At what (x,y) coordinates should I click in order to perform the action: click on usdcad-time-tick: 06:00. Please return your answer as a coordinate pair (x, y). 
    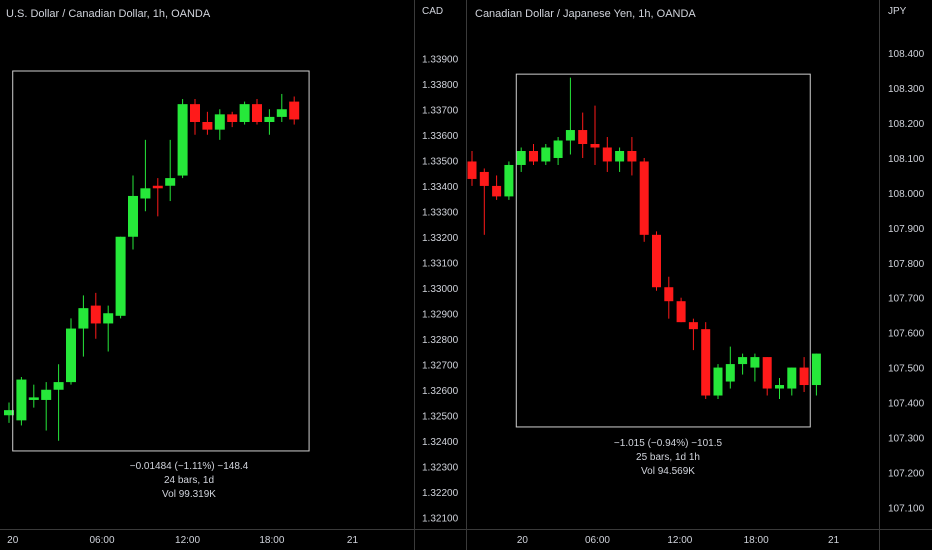
    Looking at the image, I should click on (101, 540).